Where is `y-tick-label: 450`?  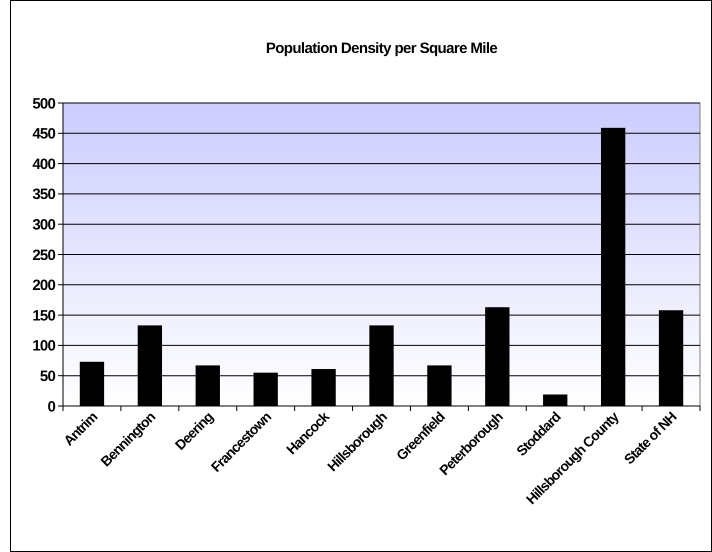
y-tick-label: 450 is located at coordinates (44, 134).